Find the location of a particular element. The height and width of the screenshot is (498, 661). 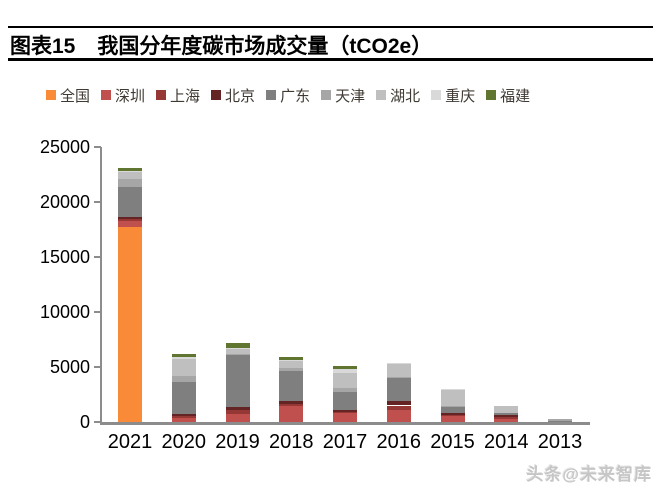

legend-item-天津: 天津 is located at coordinates (343, 95).